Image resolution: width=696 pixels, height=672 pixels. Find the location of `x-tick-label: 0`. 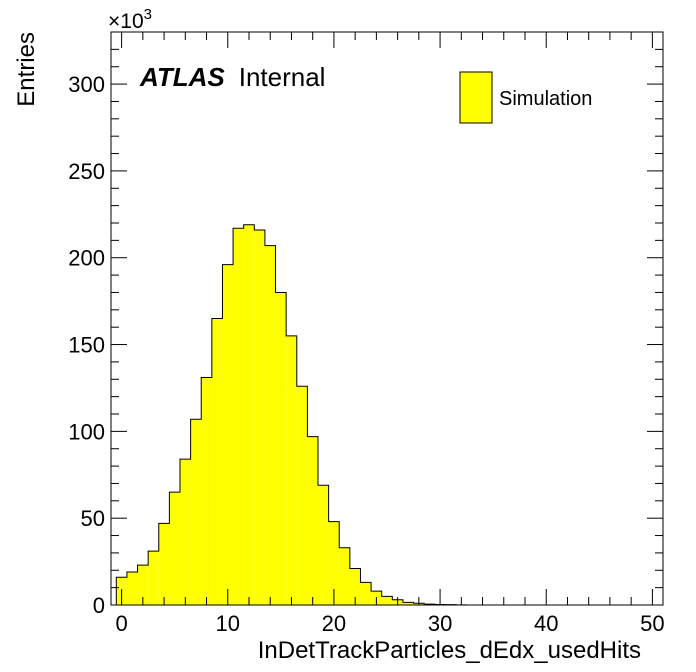

x-tick-label: 0 is located at coordinates (121, 623).